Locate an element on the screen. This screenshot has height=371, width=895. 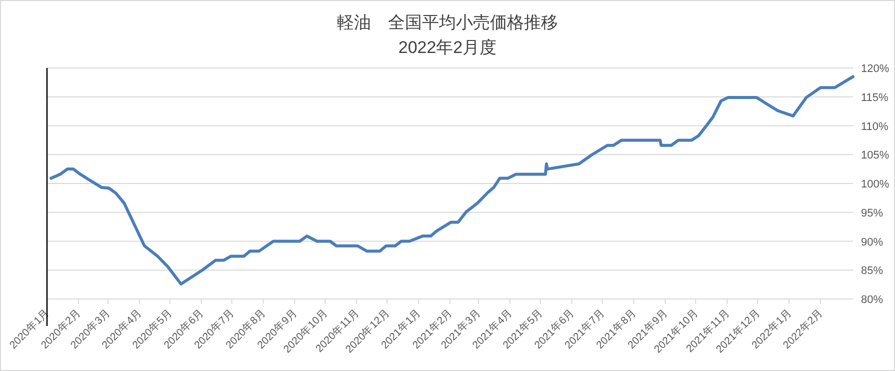
y-tick-label: 100% is located at coordinates (875, 184).